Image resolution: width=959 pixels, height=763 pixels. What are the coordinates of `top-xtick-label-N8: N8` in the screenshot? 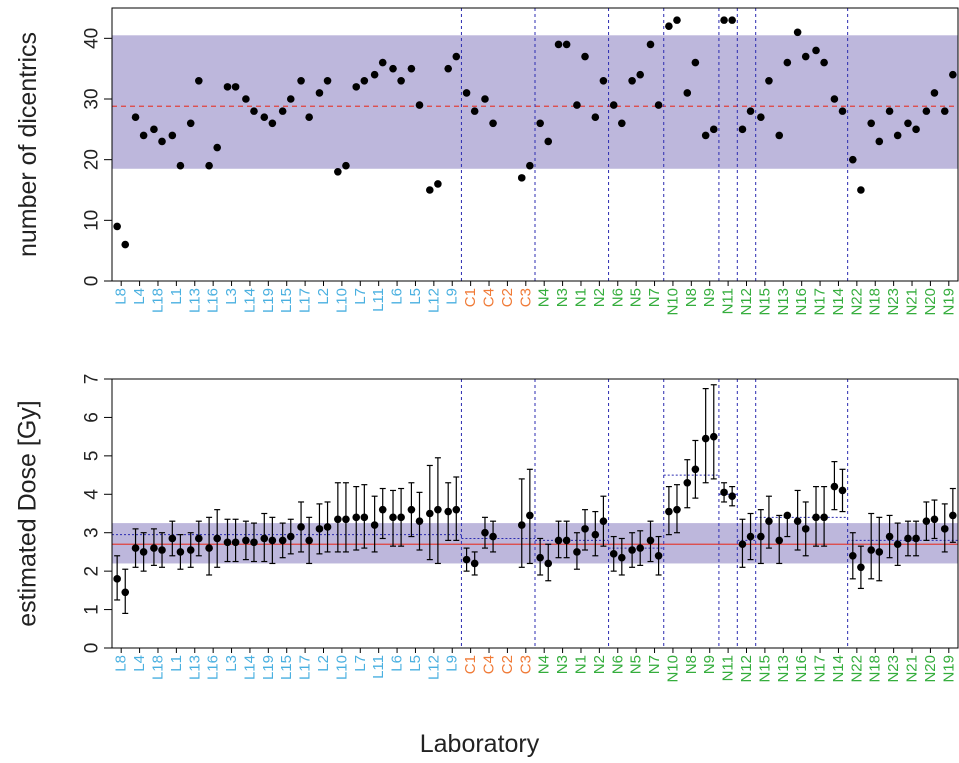 It's located at (691, 297).